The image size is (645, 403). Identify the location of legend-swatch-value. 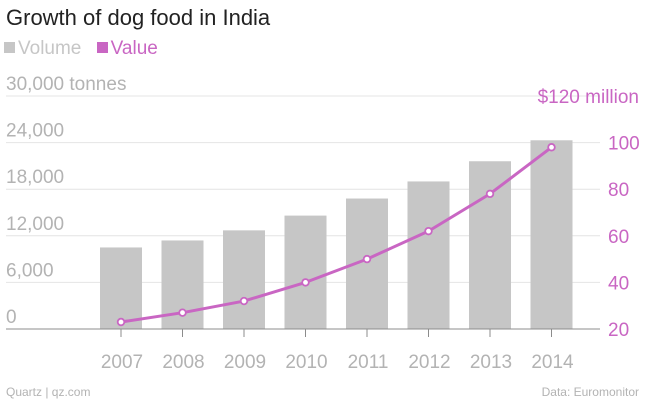
(102, 47).